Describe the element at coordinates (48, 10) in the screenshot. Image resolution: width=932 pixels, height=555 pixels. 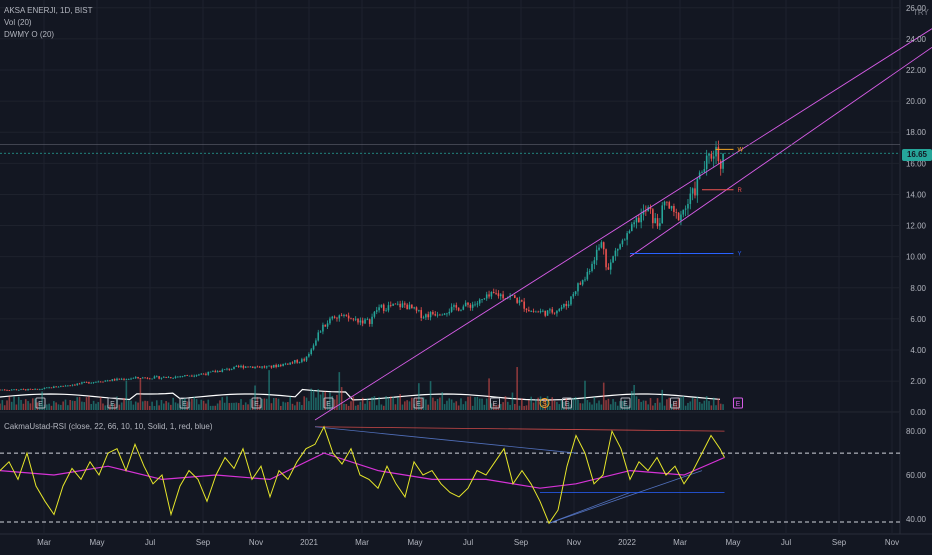
I see `symbol-legend: AKSA ENERJI, 1D, BIST` at that location.